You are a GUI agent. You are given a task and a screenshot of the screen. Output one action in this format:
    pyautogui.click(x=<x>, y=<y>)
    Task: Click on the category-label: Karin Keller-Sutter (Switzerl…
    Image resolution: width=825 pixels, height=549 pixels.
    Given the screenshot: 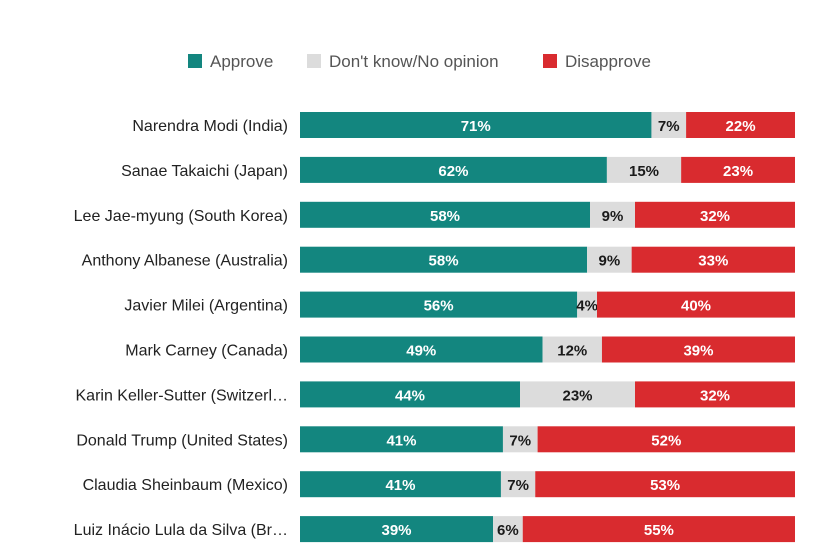 What is the action you would take?
    pyautogui.click(x=182, y=395)
    